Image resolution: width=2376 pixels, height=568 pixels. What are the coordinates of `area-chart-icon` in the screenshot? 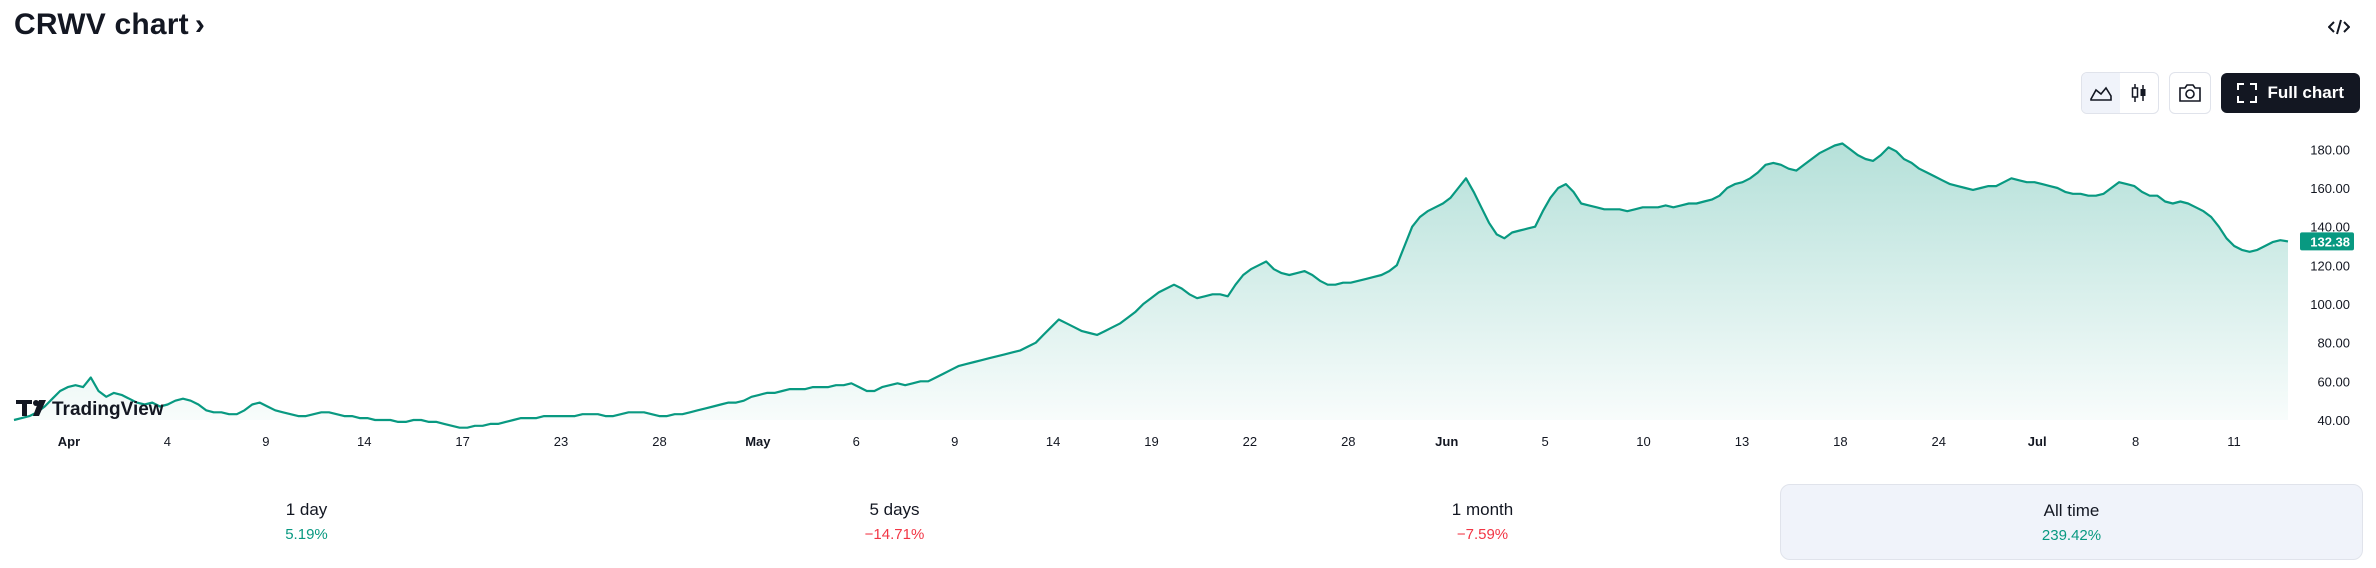 It's located at (2101, 93).